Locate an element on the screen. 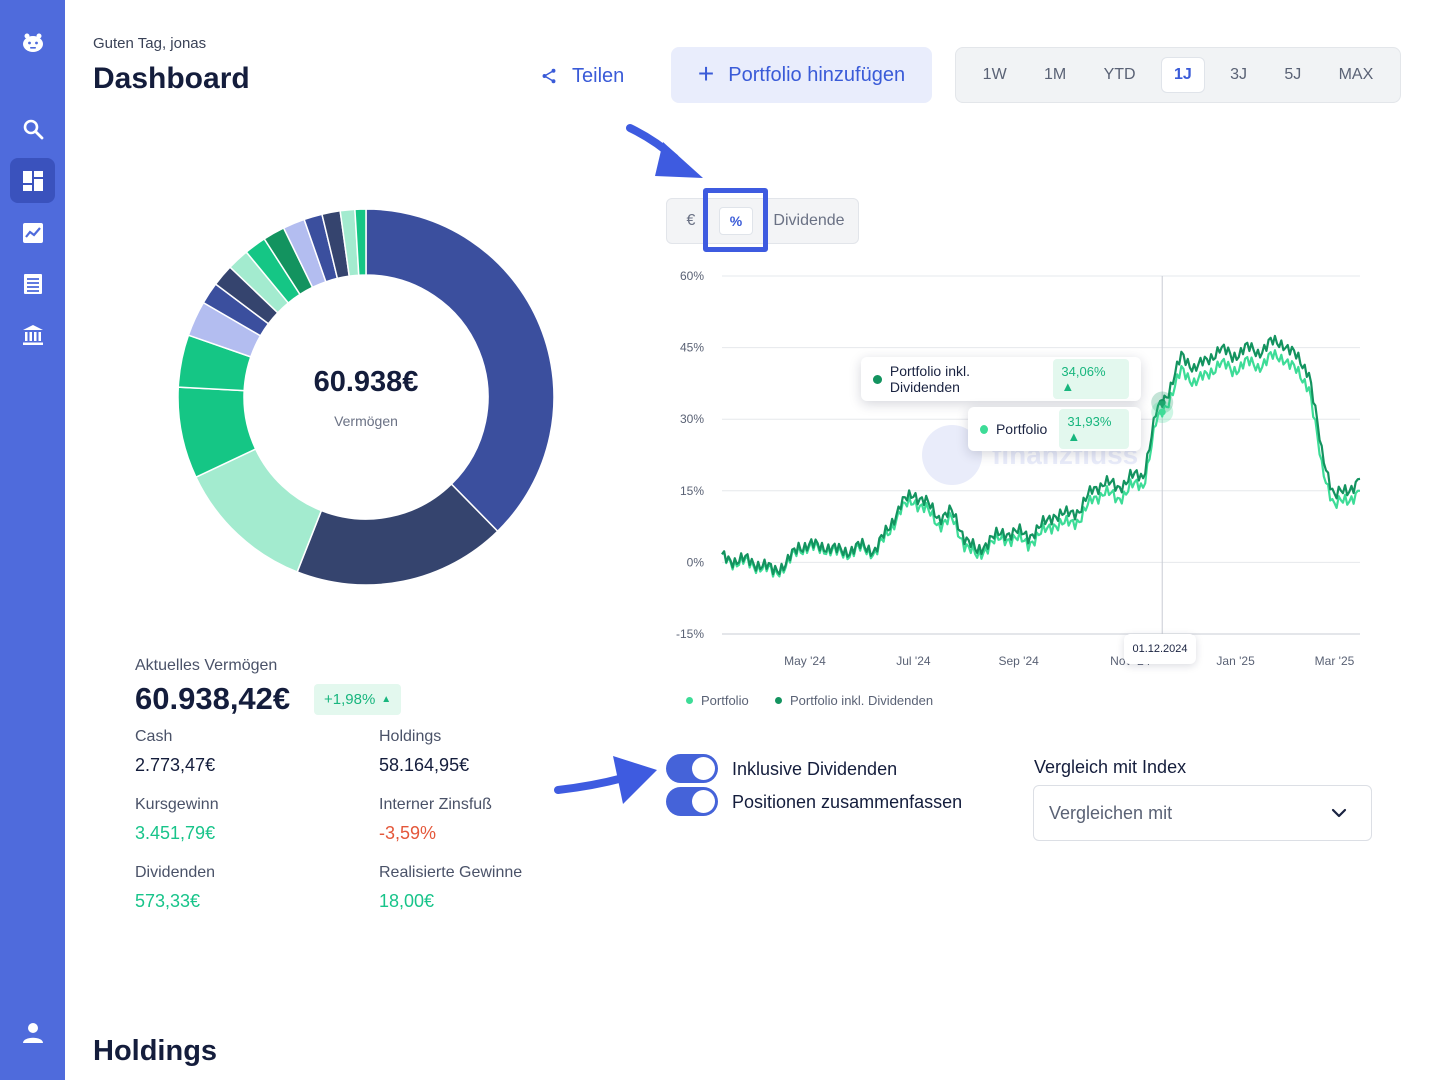 Image resolution: width=1429 pixels, height=1080 pixels. dividends-toggle is located at coordinates (692, 768).